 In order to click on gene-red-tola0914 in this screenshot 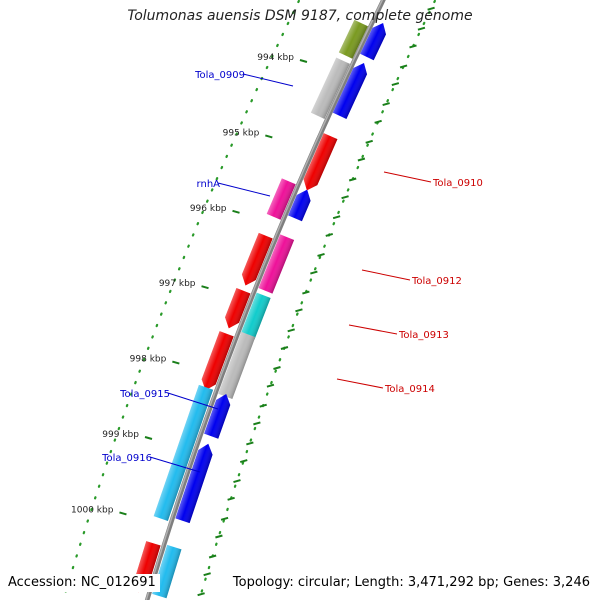, I will do `click(217, 361)`.